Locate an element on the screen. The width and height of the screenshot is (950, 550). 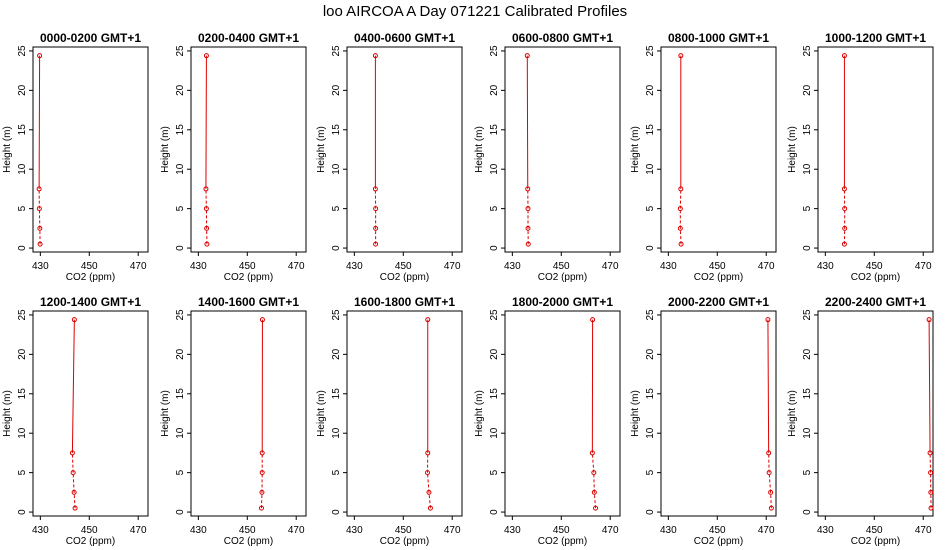
panel-title: 1400-1600 GMT+1 is located at coordinates (248, 302).